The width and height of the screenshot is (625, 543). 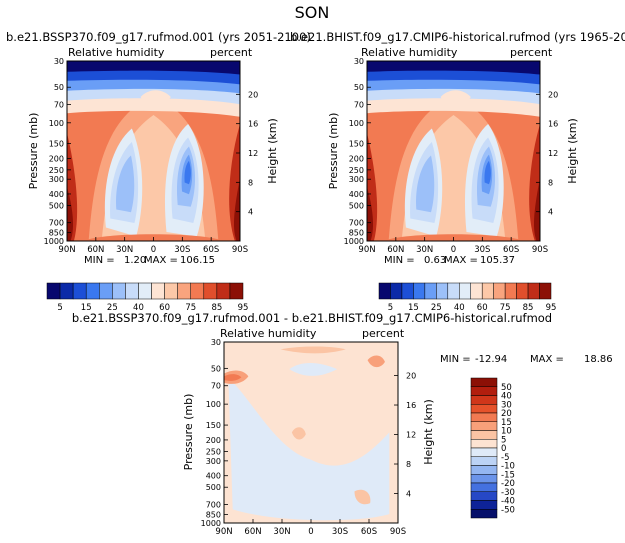 I want to click on colorbar-label: -5, so click(x=505, y=458).